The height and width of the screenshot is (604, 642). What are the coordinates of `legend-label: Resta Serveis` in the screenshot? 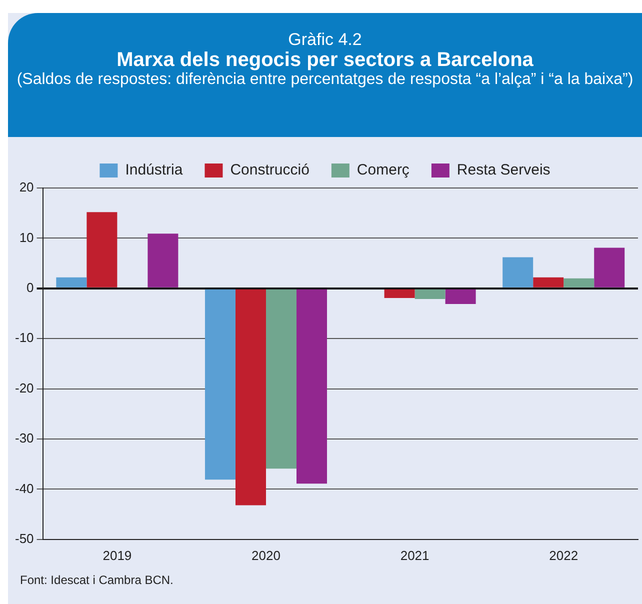 It's located at (503, 170).